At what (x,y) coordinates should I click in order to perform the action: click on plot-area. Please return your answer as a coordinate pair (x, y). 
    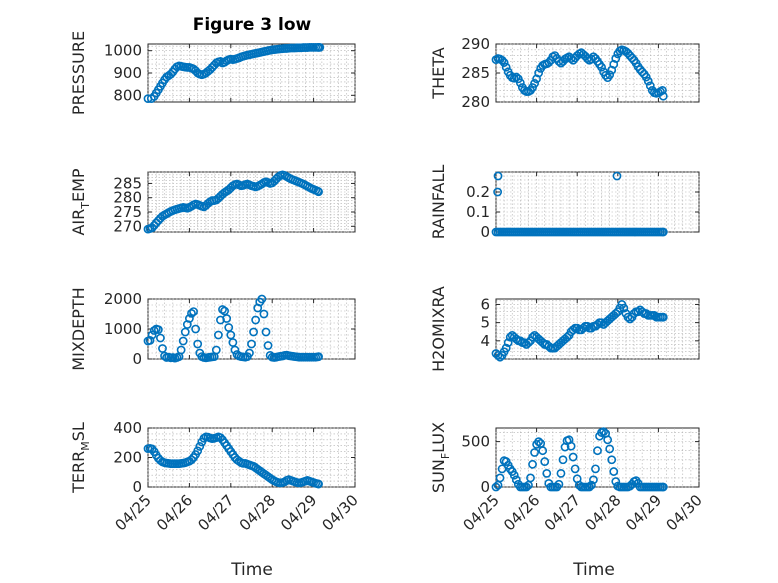
    Looking at the image, I should click on (597, 202).